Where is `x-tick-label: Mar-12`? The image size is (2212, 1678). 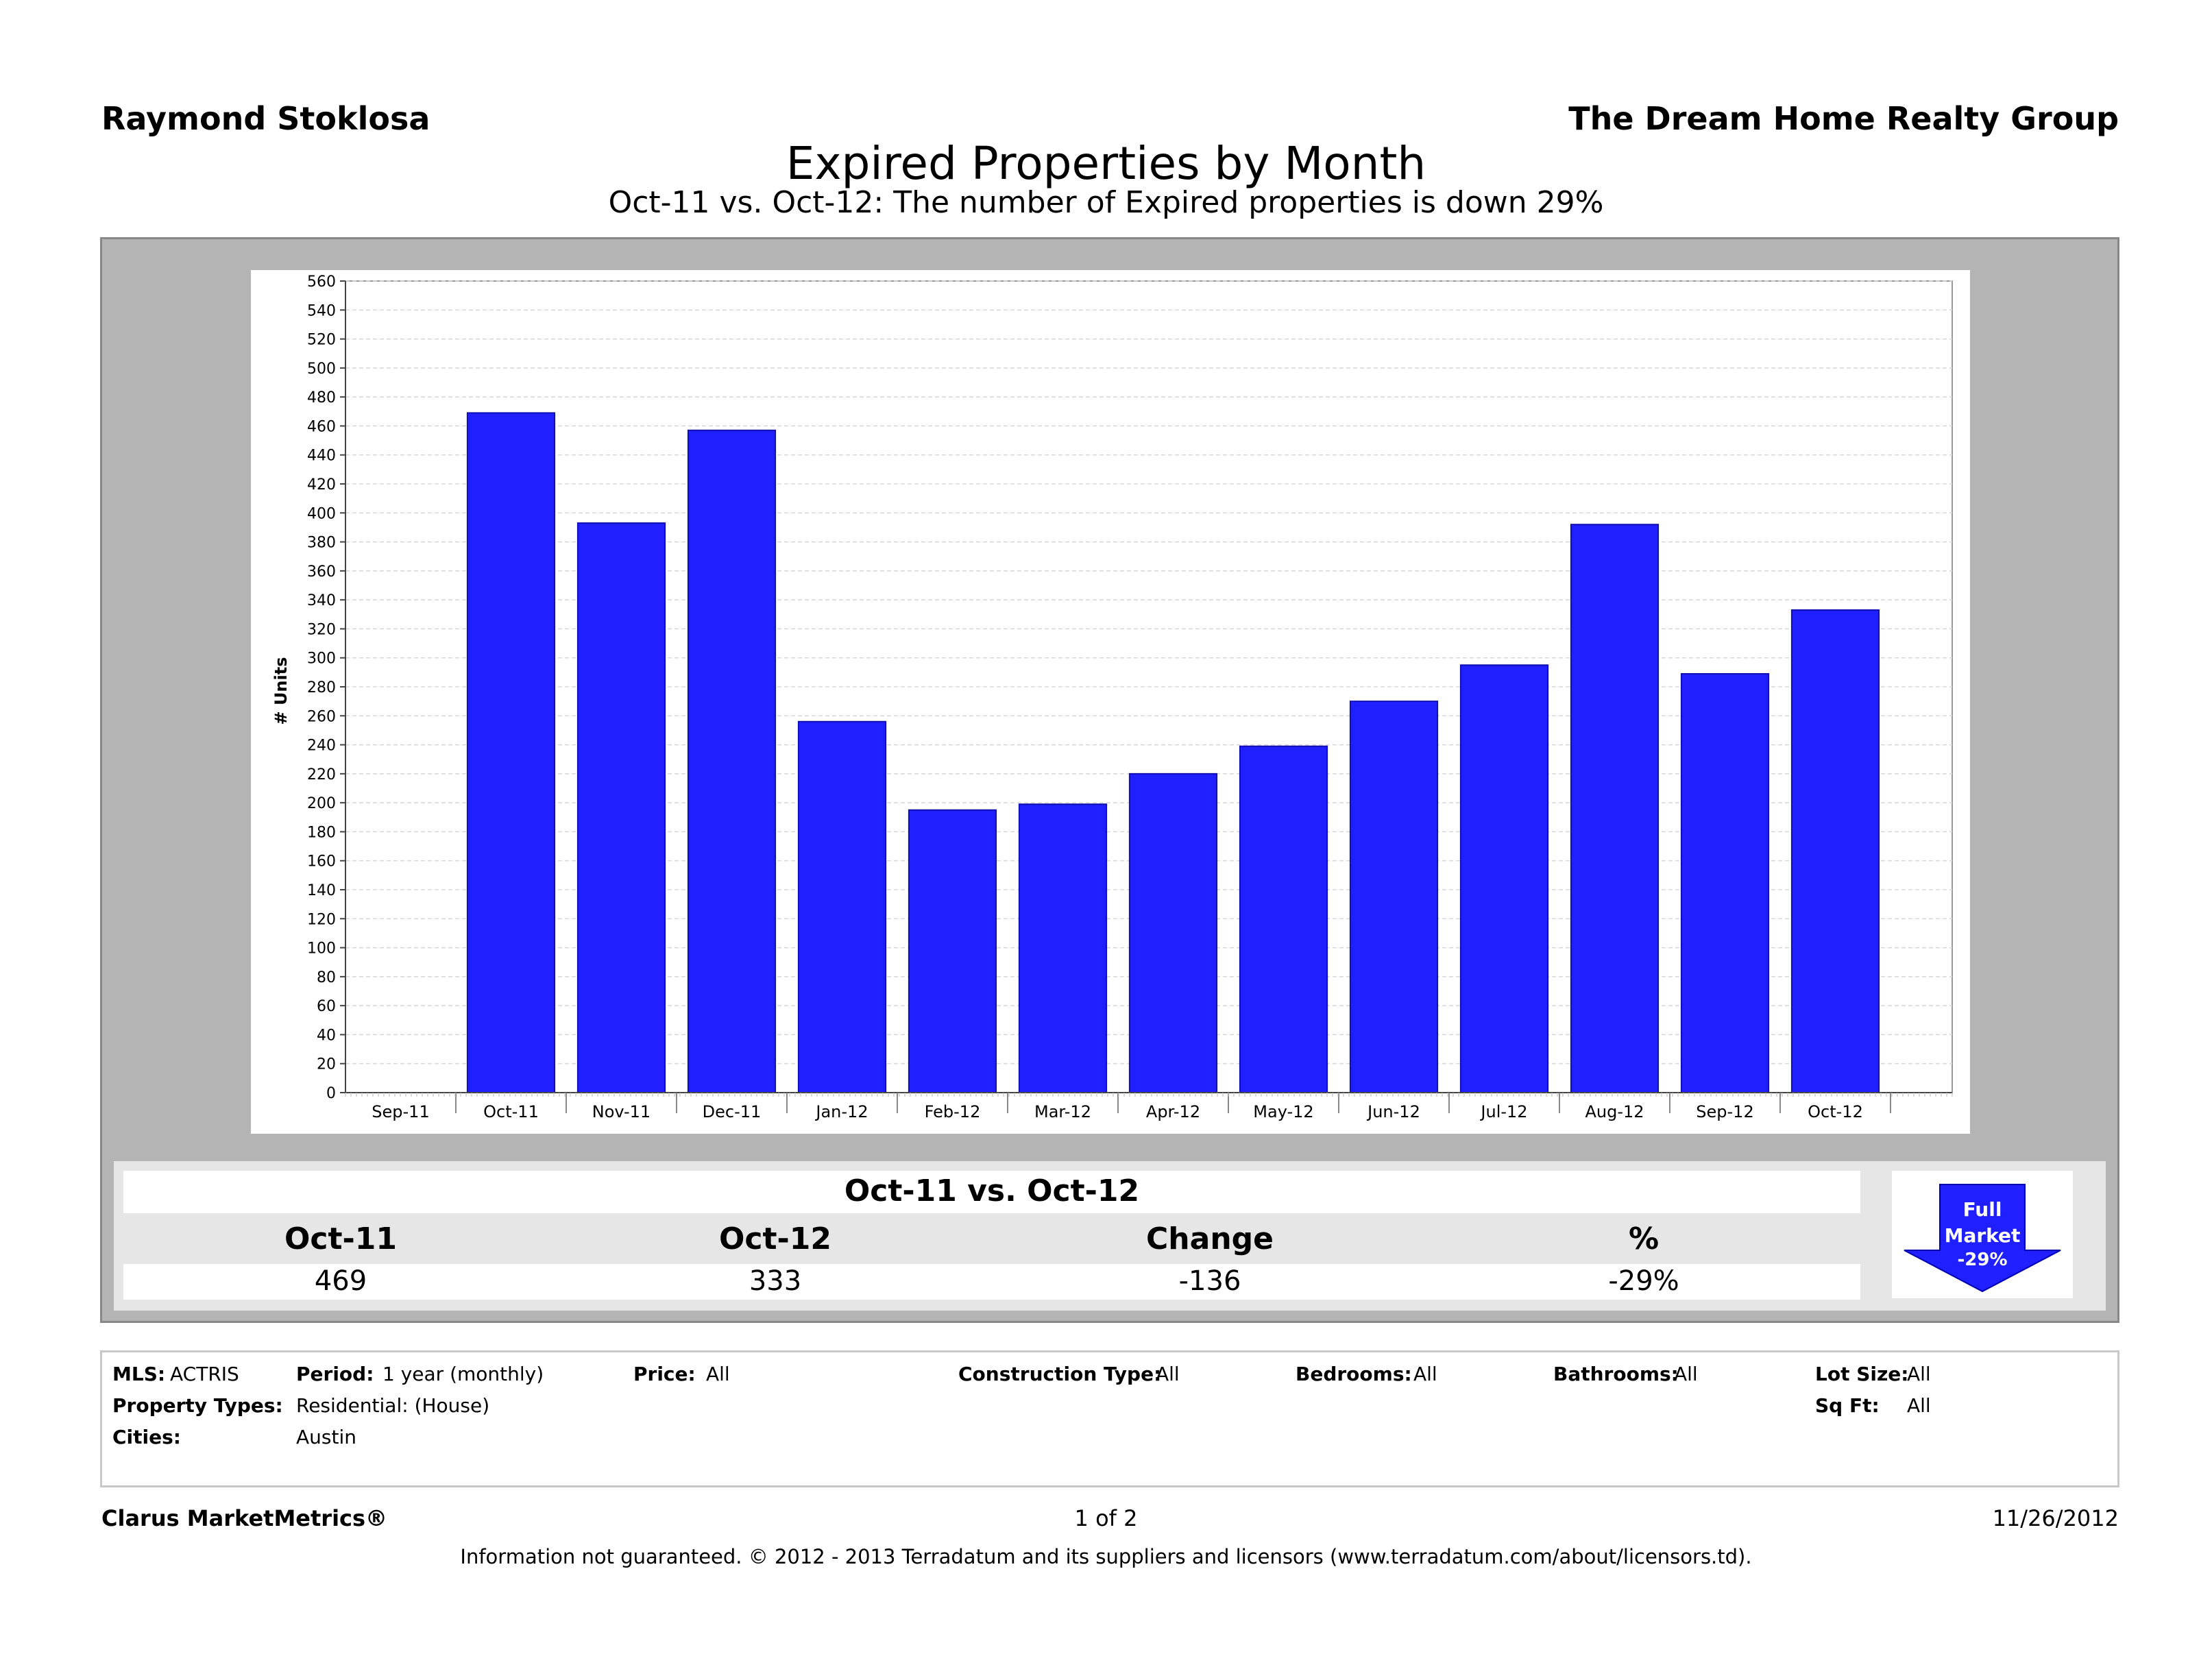 x-tick-label: Mar-12 is located at coordinates (1062, 1111).